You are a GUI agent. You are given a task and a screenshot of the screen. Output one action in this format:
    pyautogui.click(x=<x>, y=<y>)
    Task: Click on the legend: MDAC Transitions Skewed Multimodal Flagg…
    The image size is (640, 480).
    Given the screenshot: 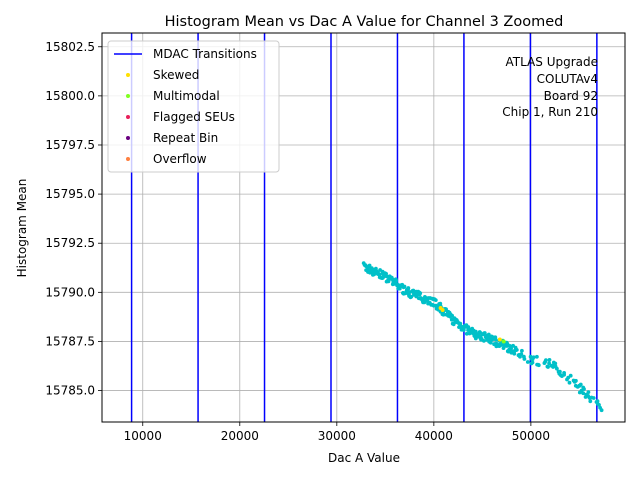 What is the action you would take?
    pyautogui.click(x=193, y=106)
    